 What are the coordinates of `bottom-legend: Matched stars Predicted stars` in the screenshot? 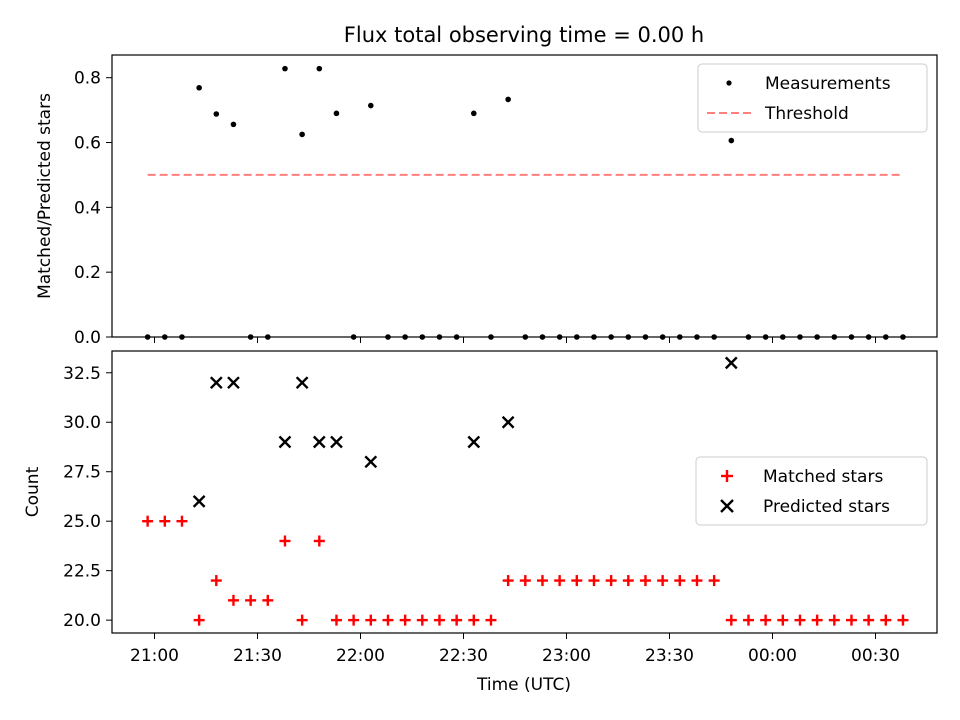 It's located at (811, 491).